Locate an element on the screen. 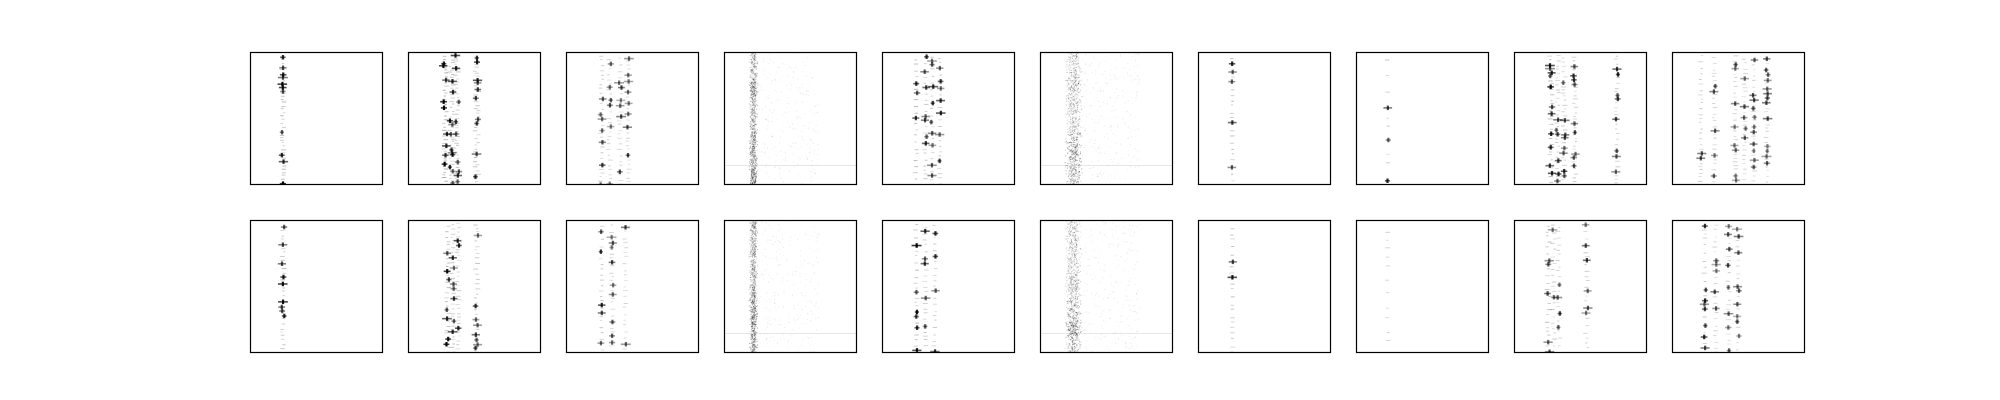 The width and height of the screenshot is (2000, 400). intensity-peak is located at coordinates (1550, 147).